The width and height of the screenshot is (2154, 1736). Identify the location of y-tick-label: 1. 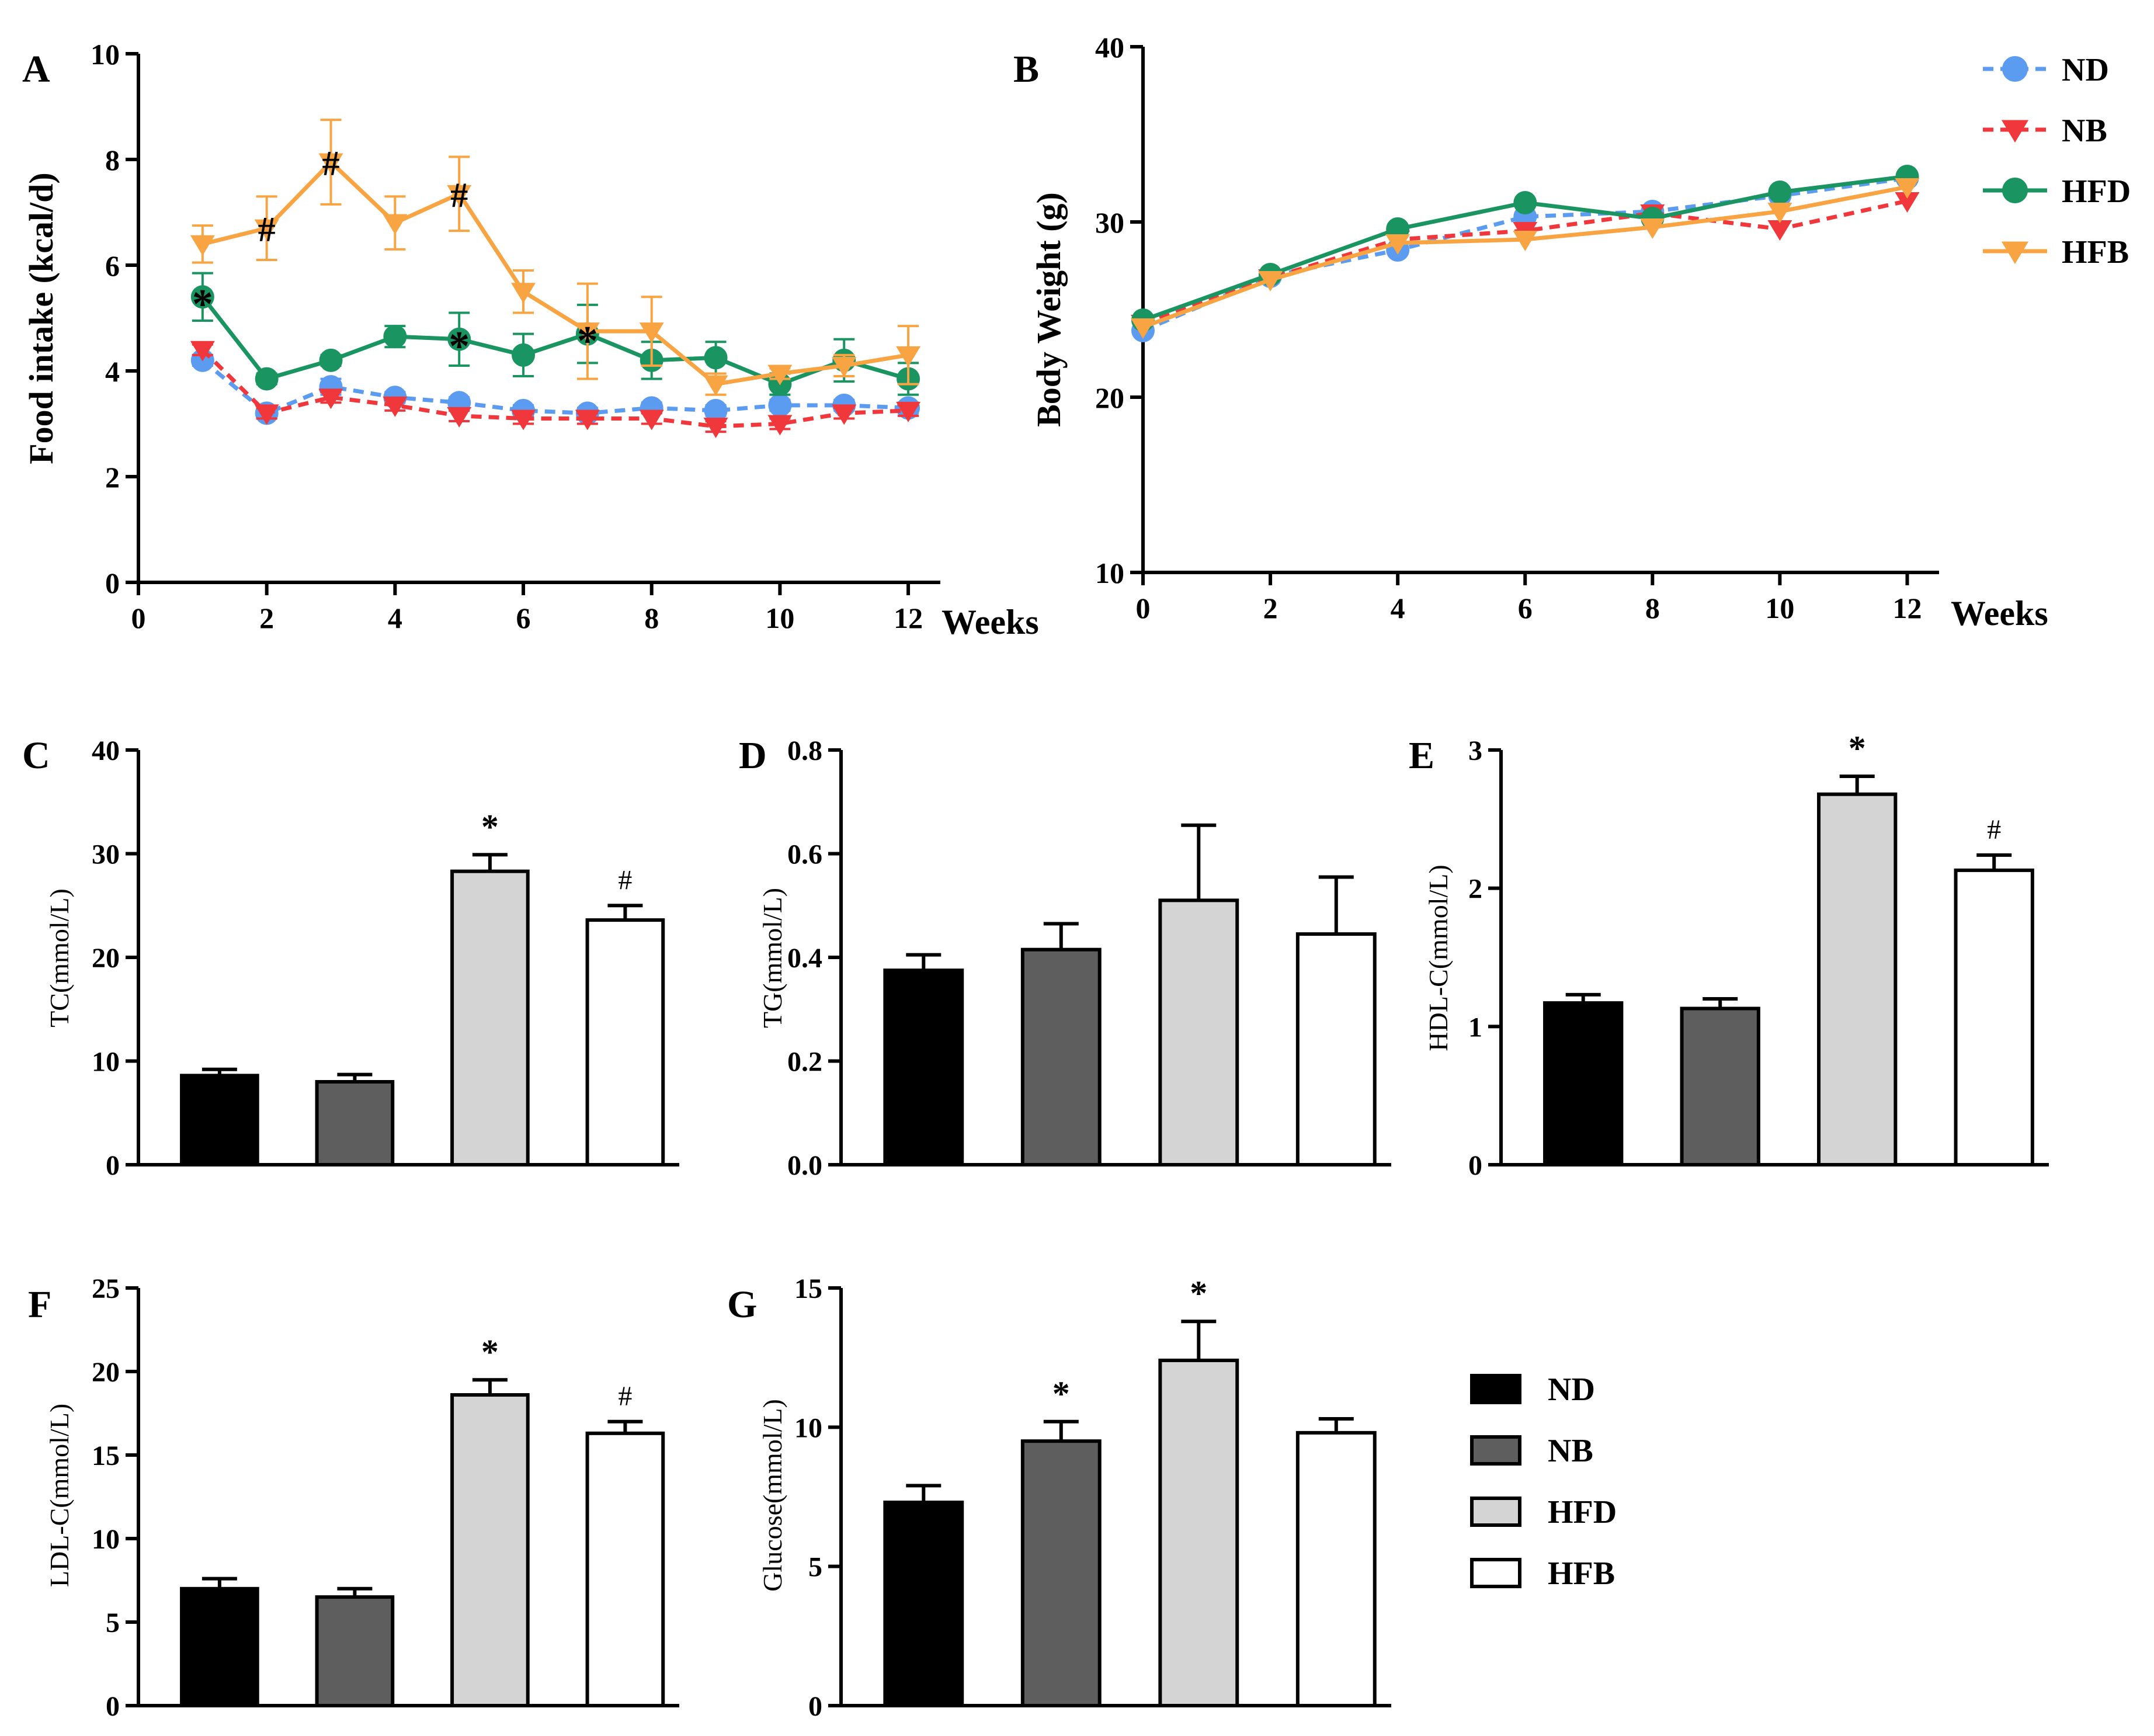
(1475, 1027).